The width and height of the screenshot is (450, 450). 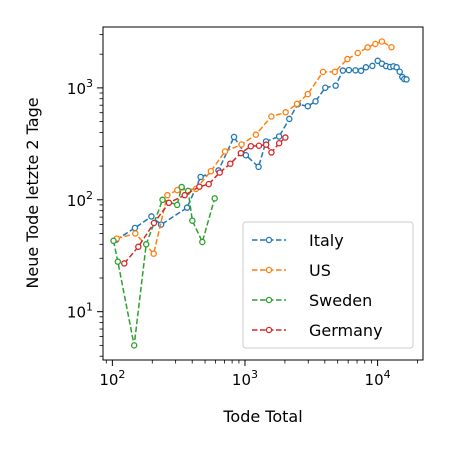 What do you see at coordinates (164, 266) in the screenshot?
I see `series-sweden` at bounding box center [164, 266].